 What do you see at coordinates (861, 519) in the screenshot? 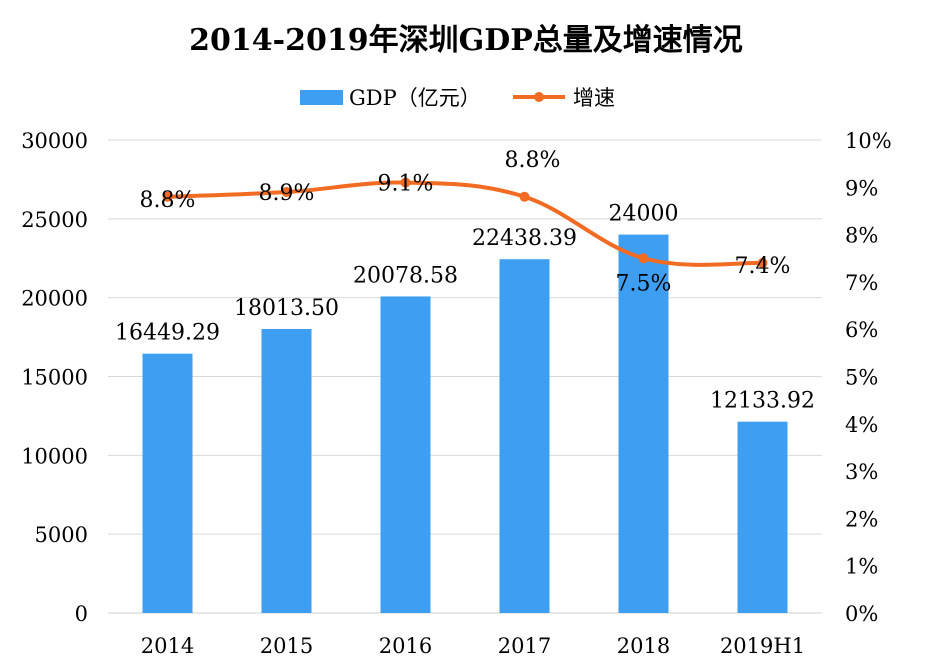
I see `right-axis-tick-label: 2%` at bounding box center [861, 519].